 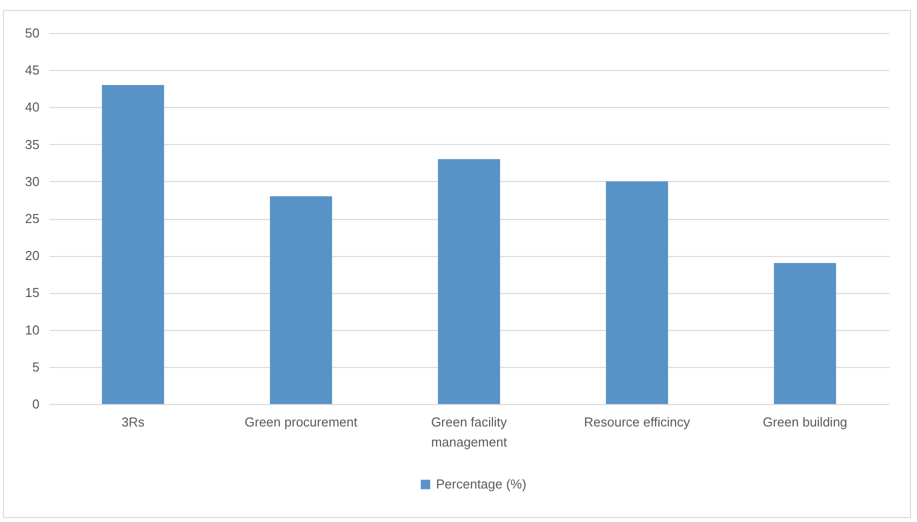 I want to click on y-tick-label: 35, so click(x=32, y=144).